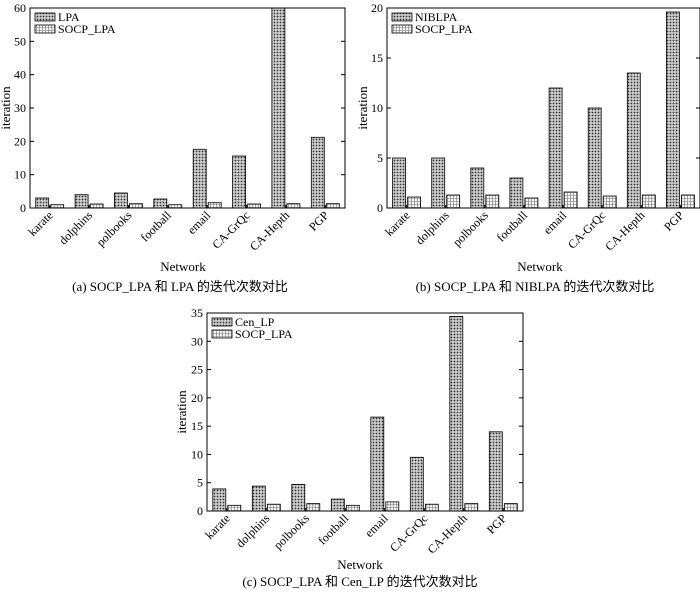 Image resolution: width=700 pixels, height=594 pixels. I want to click on bar-lpa-ca-hepth, so click(278, 108).